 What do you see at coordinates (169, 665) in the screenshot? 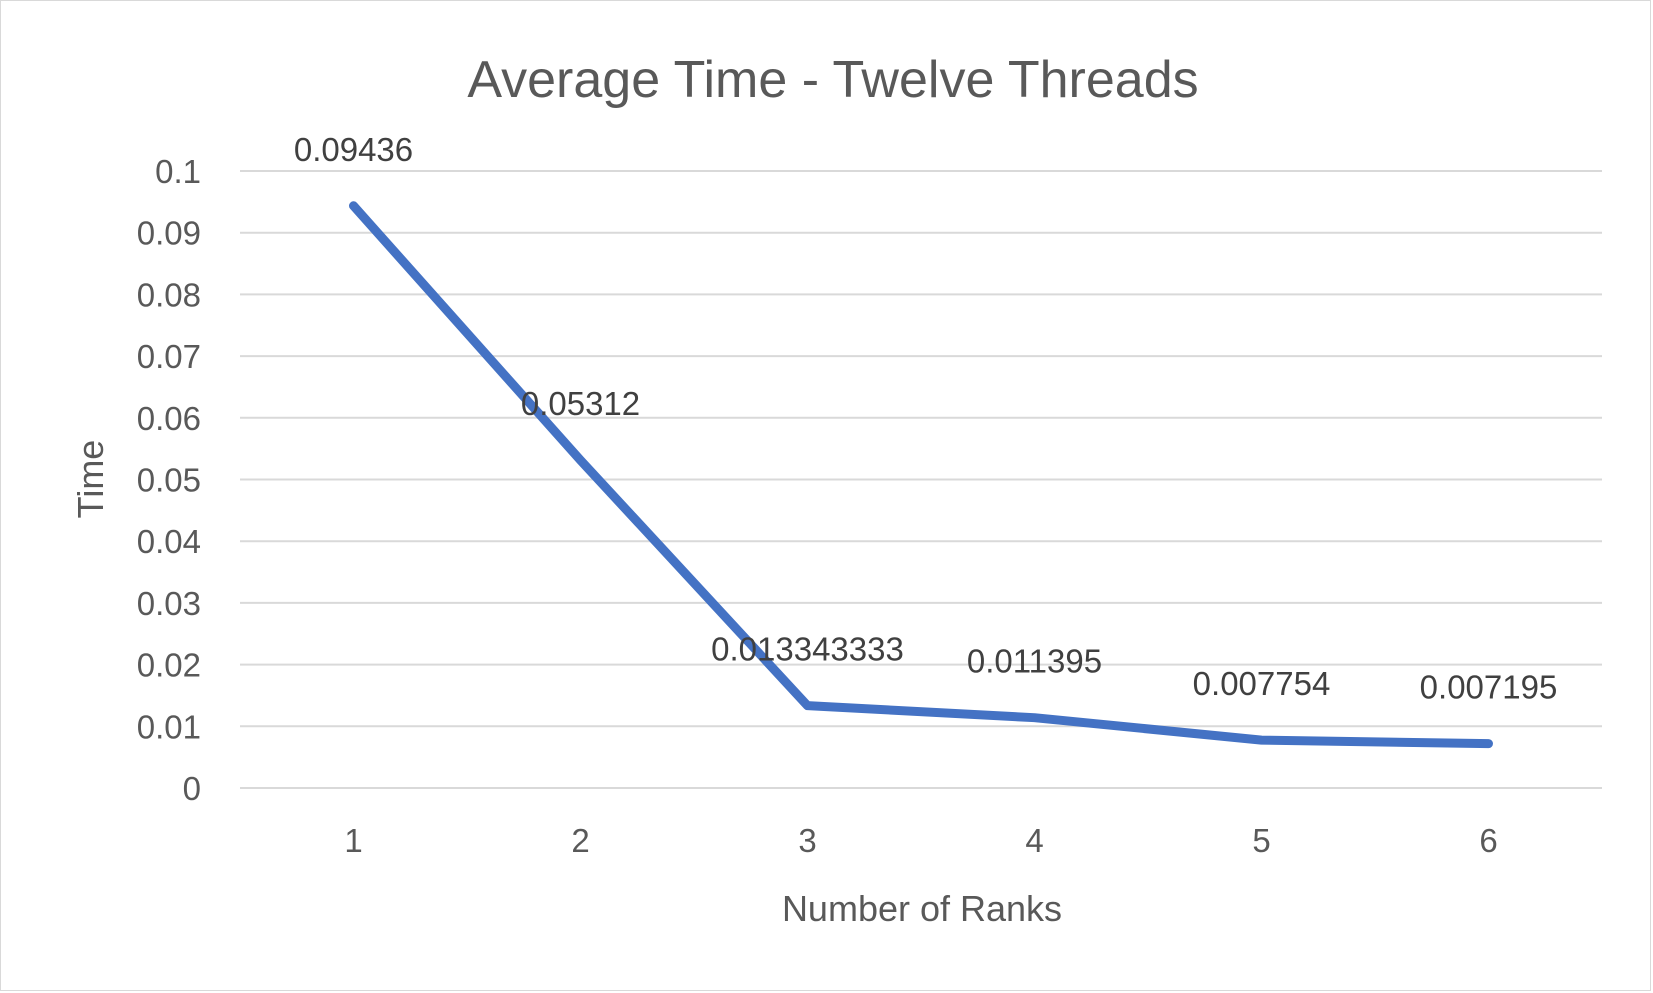
I see `y-tick-label: 0.02` at bounding box center [169, 665].